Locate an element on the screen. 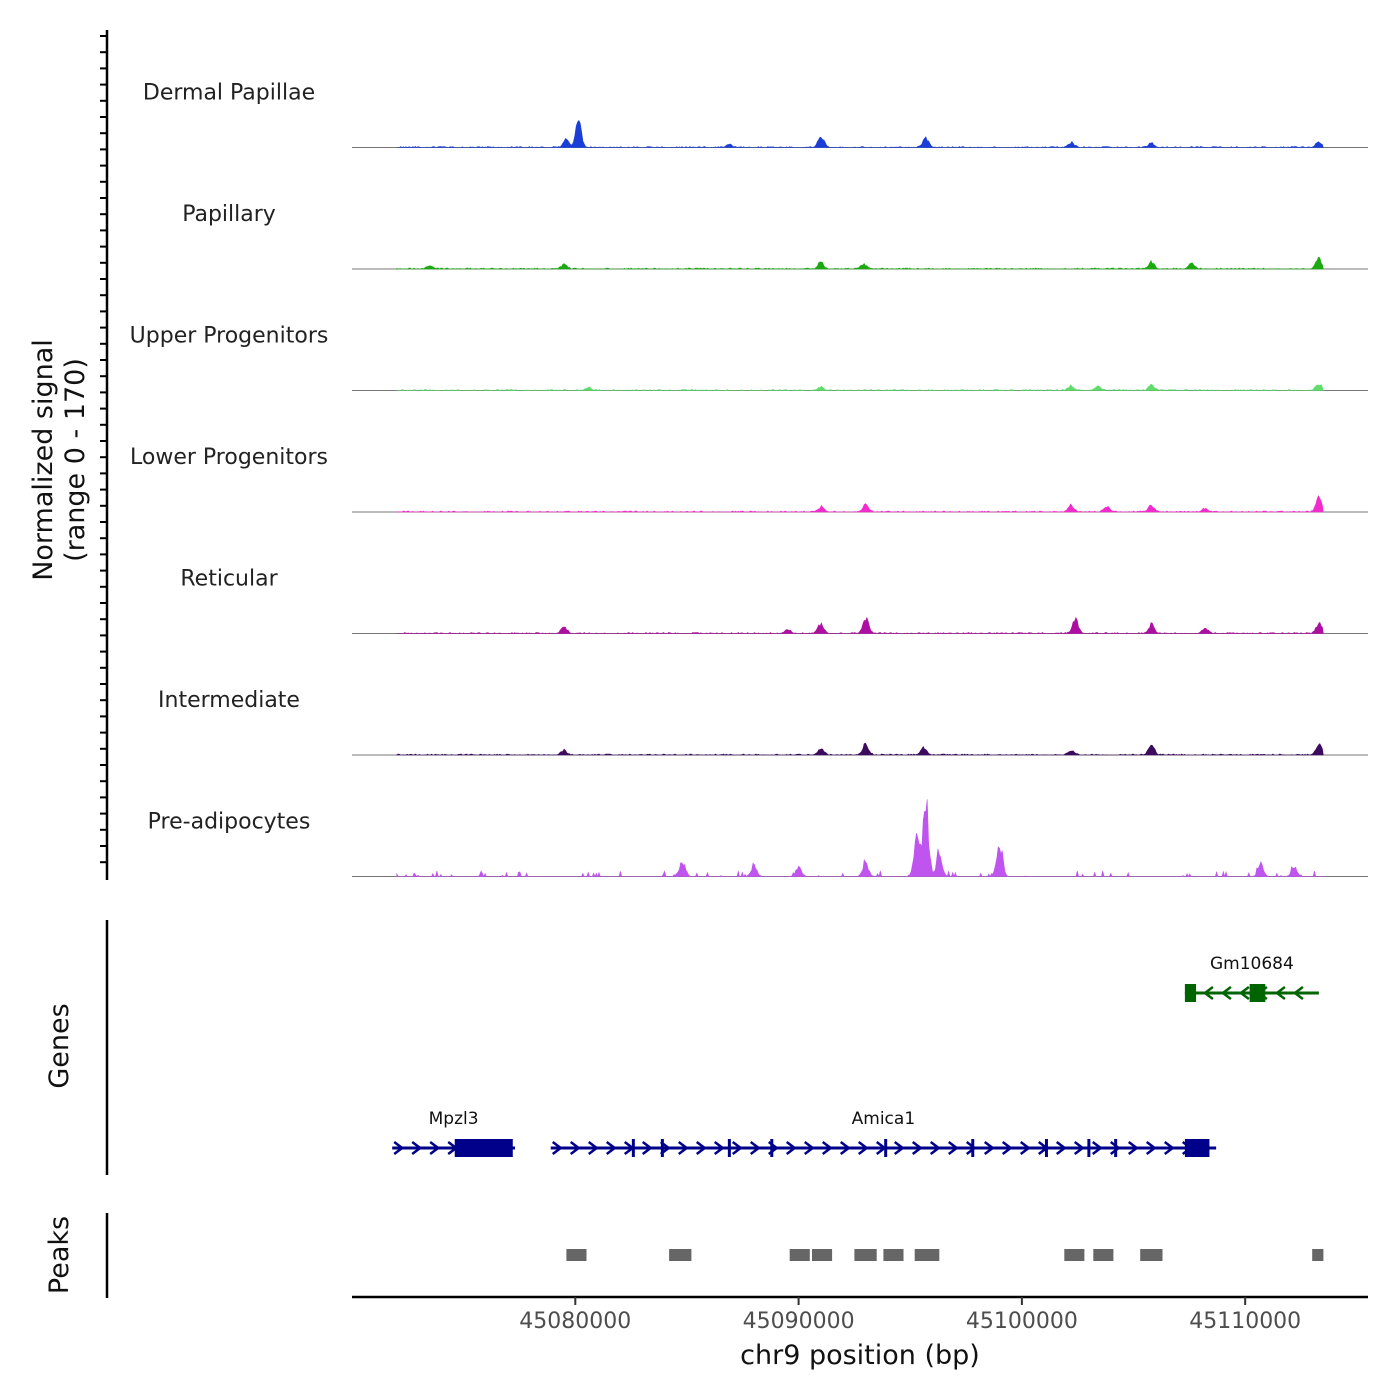  gene-amica1: Amica1 is located at coordinates (883, 1133).